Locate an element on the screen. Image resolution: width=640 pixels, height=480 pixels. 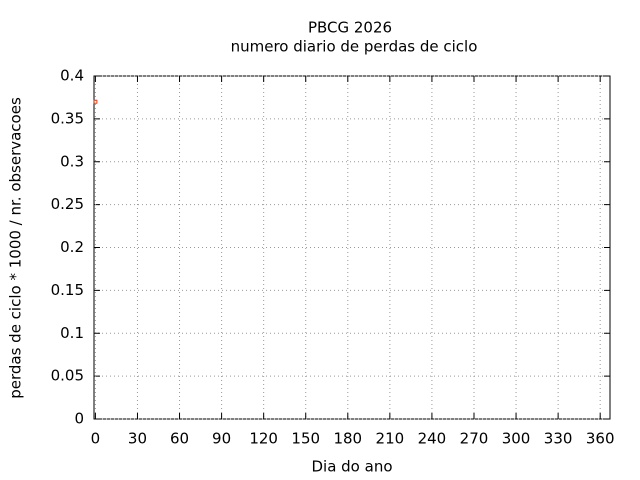
y-tick-label: 0.35 is located at coordinates (67, 118).